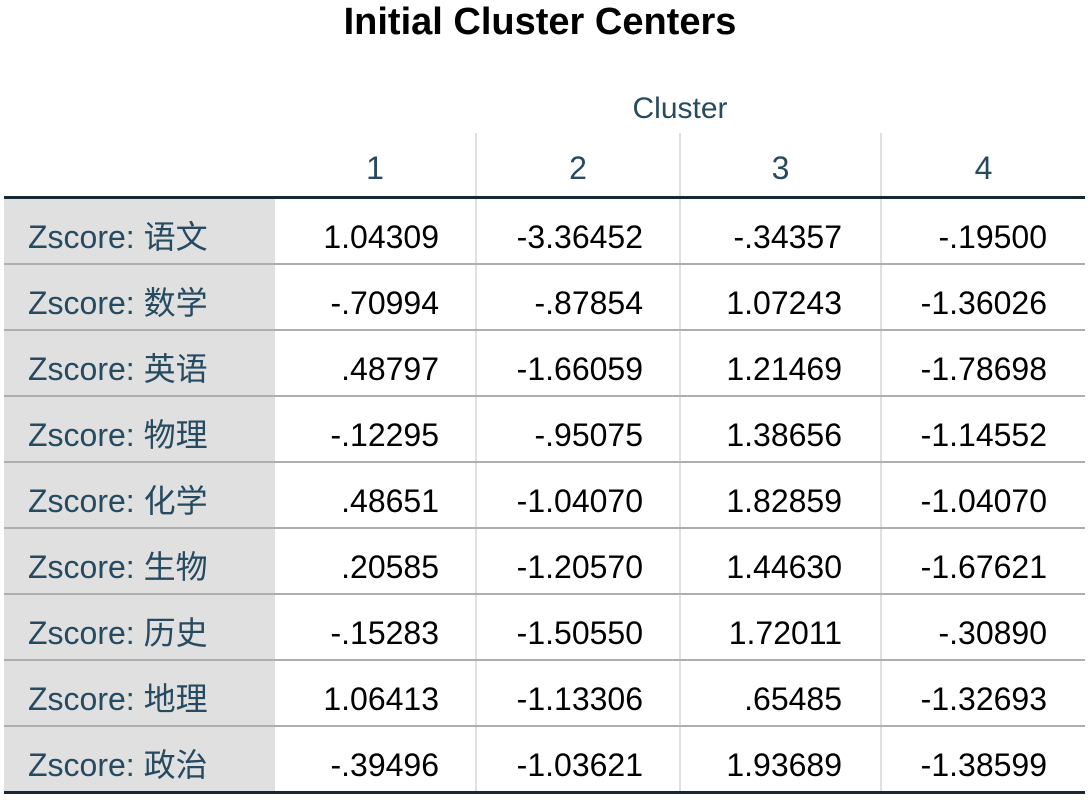  Describe the element at coordinates (384, 303) in the screenshot. I see `value-cell-cluster-1: -.70994` at that location.